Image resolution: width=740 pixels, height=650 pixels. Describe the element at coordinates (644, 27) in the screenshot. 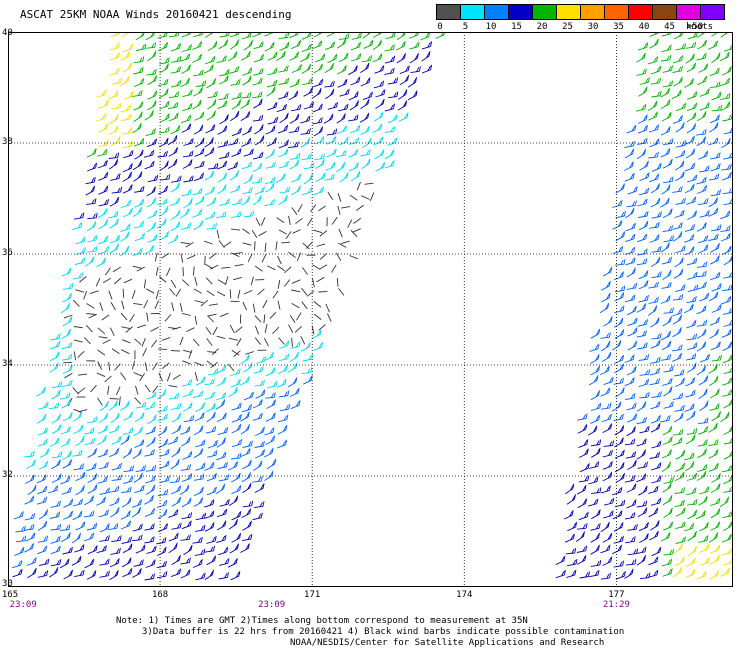

I see `legend-tick-label: 40` at that location.